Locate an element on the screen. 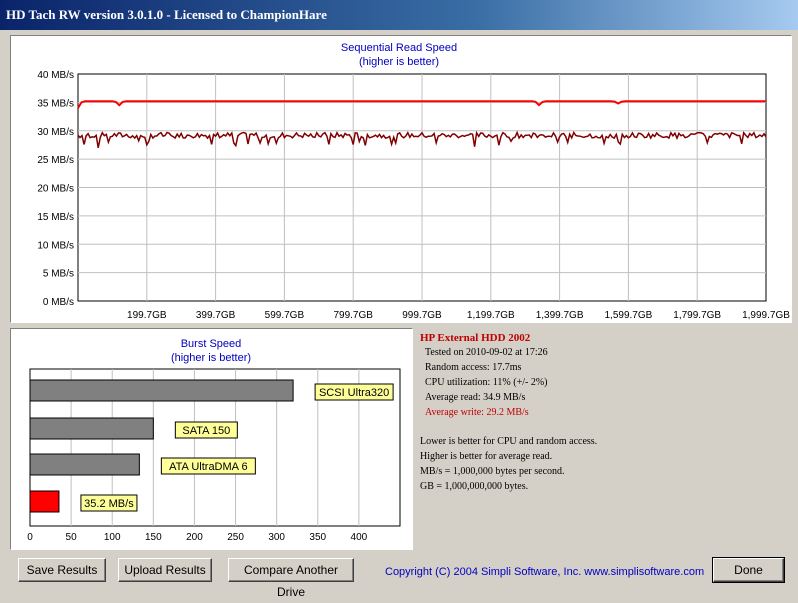 The image size is (798, 603). save-results-label: Save Results is located at coordinates (62, 570).